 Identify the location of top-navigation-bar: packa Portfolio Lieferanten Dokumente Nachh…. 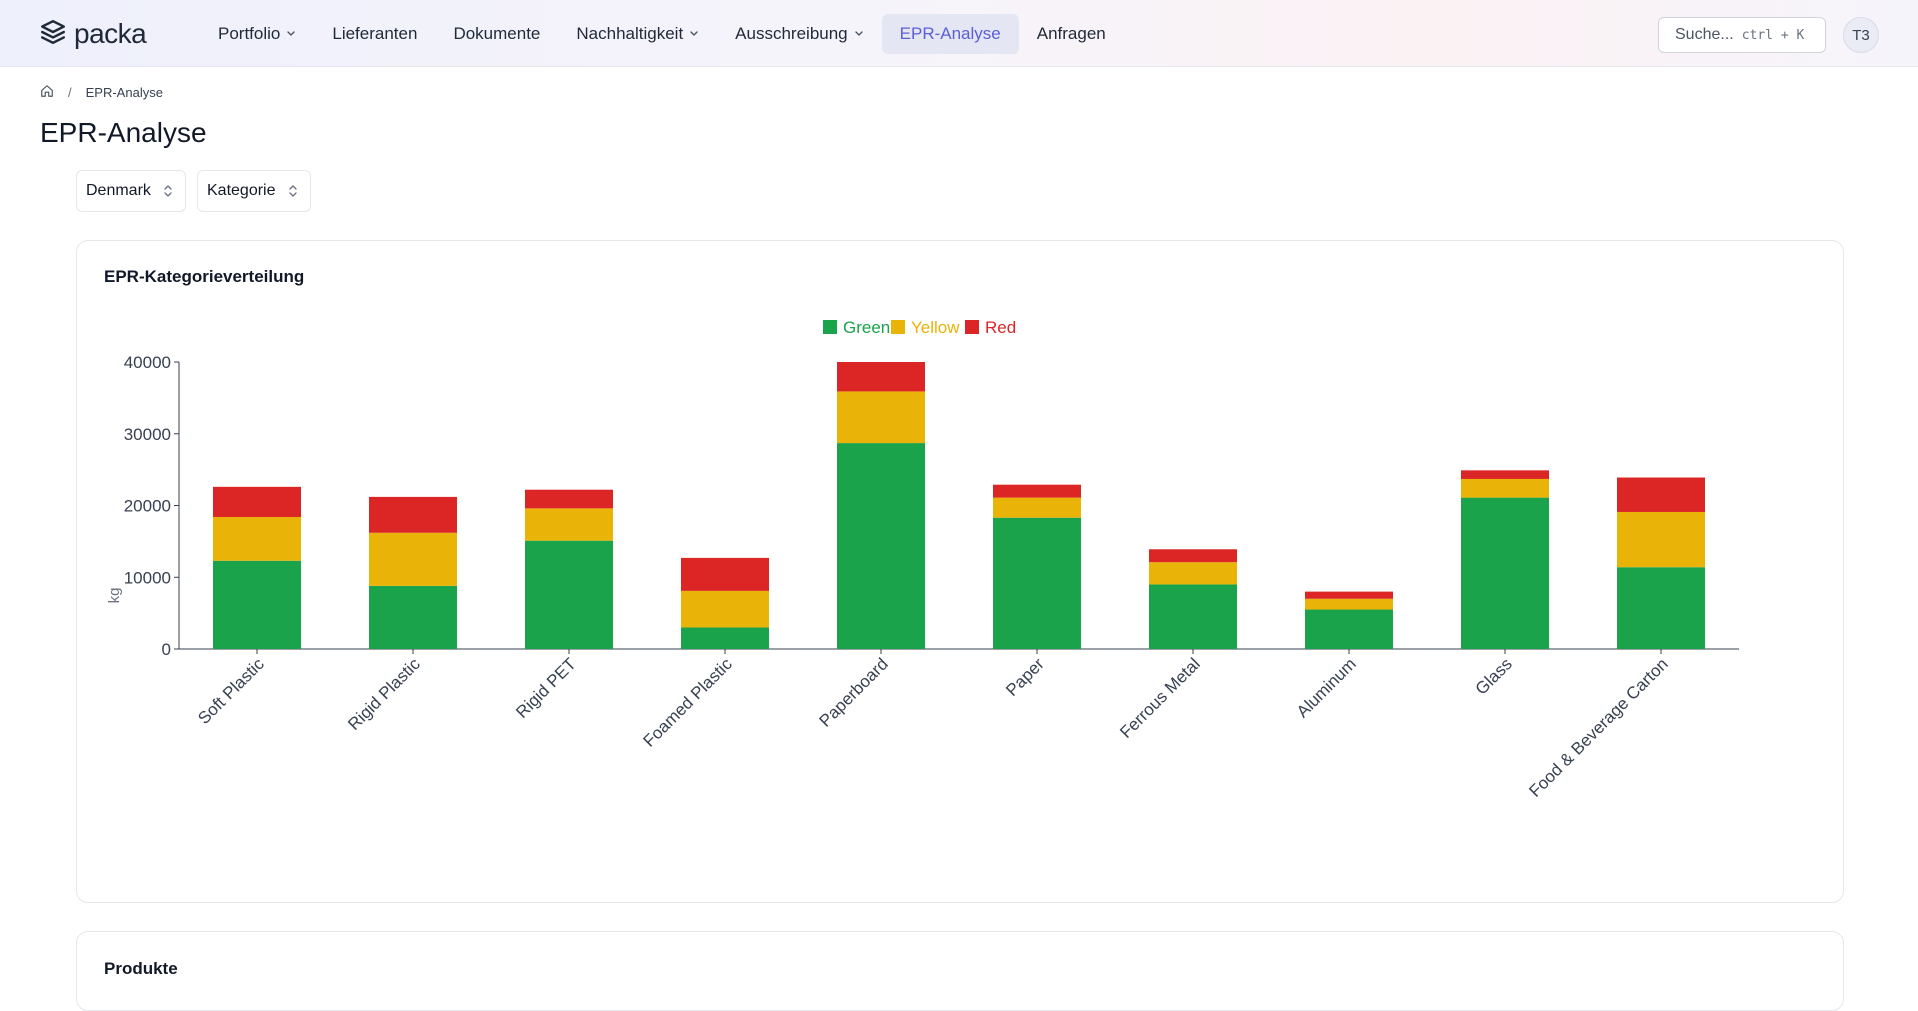
(959, 33).